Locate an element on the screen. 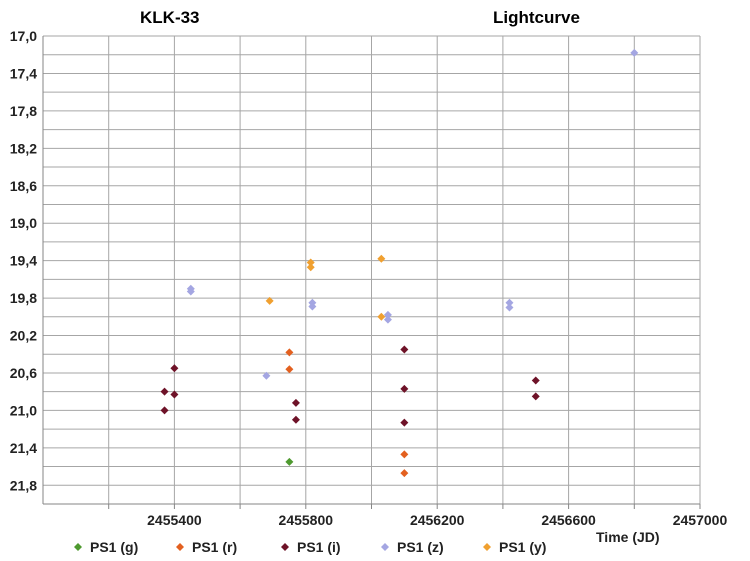 Image resolution: width=750 pixels, height=561 pixels. y-tick-label: 19,4 is located at coordinates (23, 261).